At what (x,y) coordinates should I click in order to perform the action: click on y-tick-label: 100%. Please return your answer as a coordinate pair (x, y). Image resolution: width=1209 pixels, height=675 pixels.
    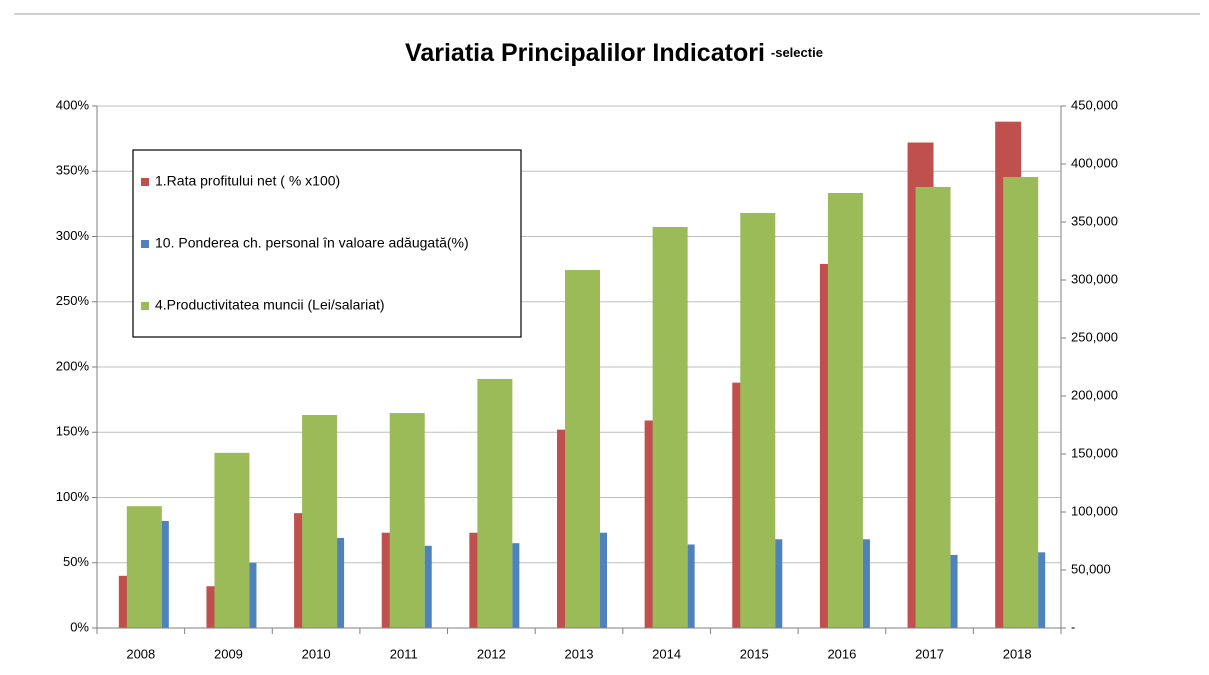
    Looking at the image, I should click on (73, 496).